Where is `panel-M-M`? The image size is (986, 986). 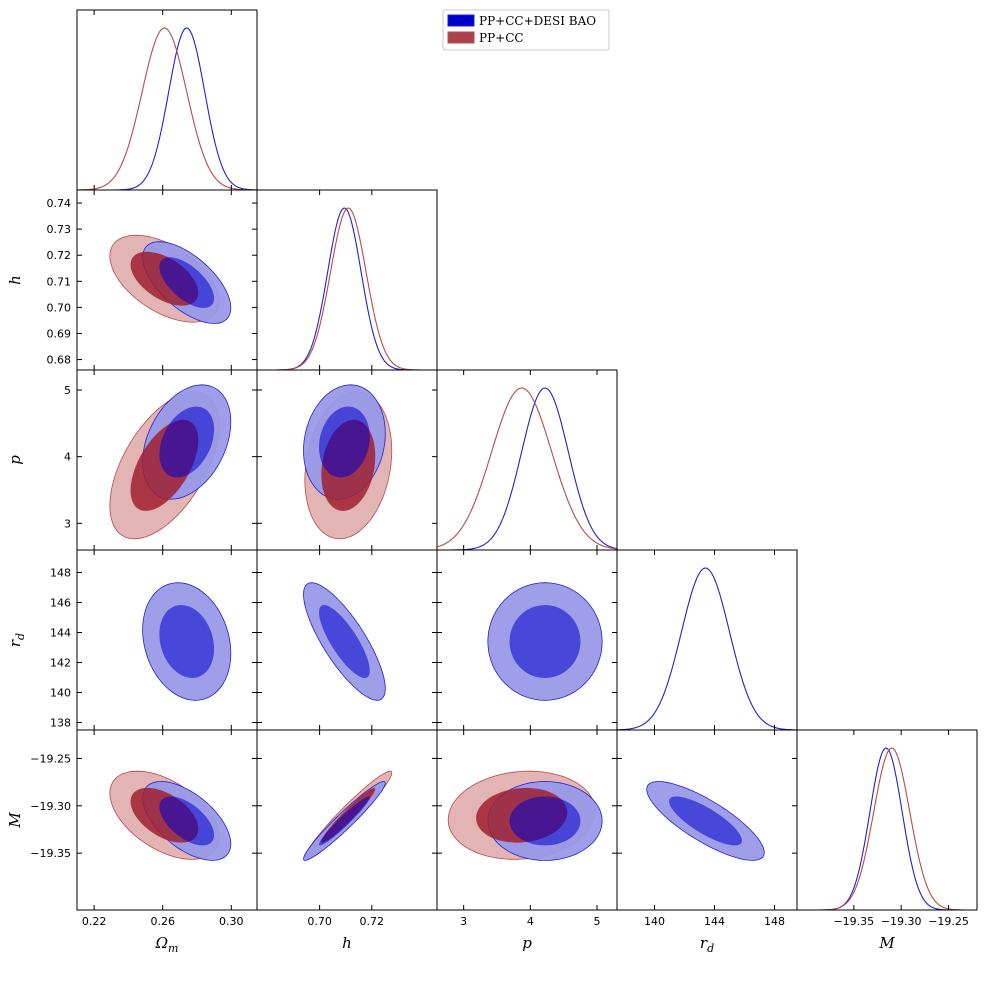 panel-M-M is located at coordinates (887, 828).